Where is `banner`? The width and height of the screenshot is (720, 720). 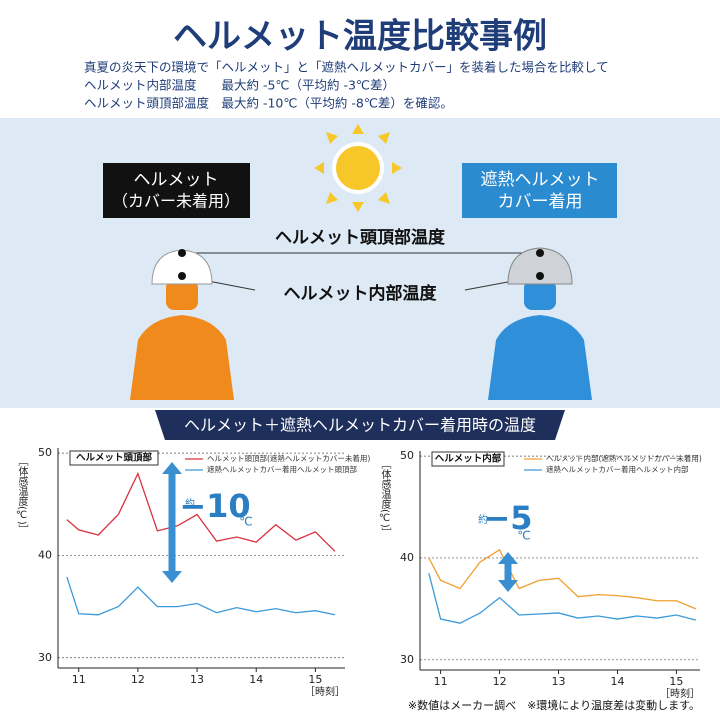 banner is located at coordinates (360, 425).